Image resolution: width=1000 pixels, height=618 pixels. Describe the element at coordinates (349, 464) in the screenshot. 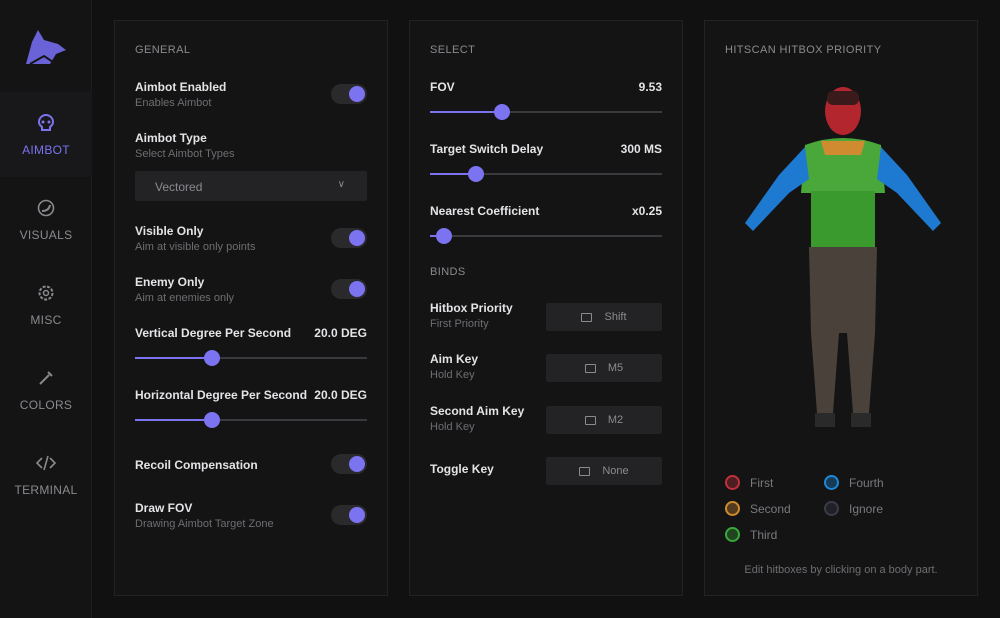

I see `recoil-toggle` at that location.